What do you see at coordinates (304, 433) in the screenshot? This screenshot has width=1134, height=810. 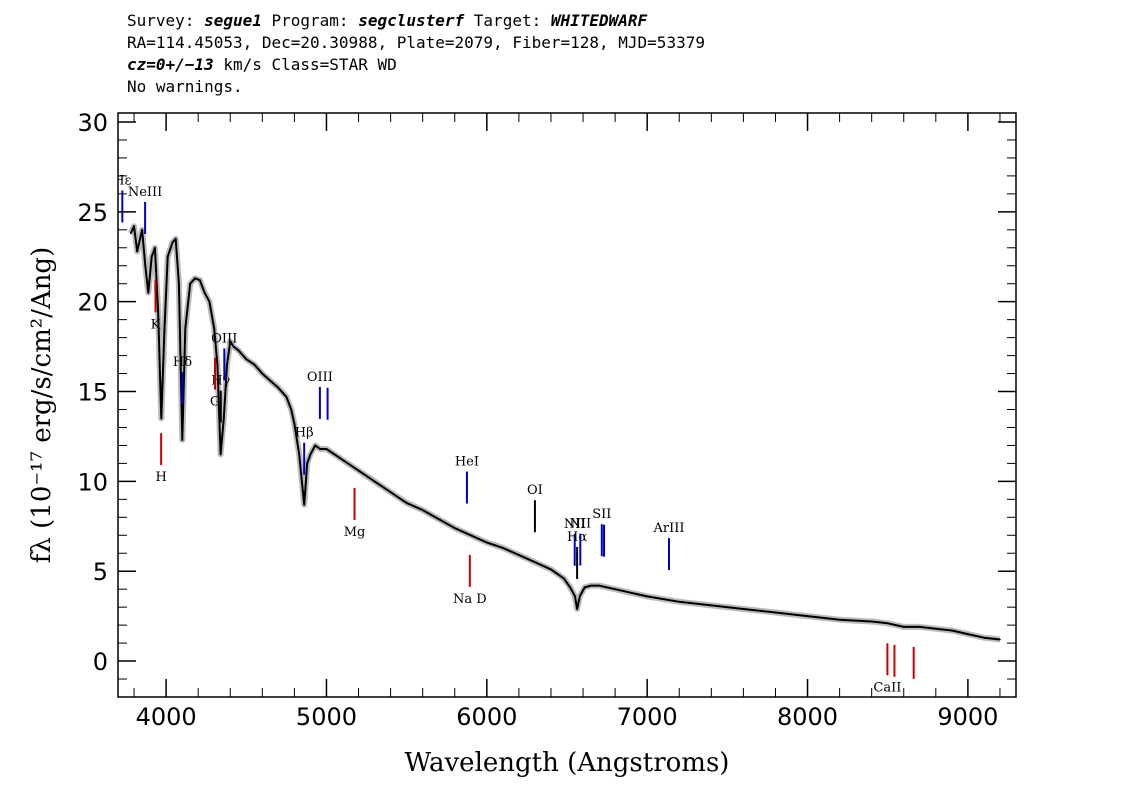 I see `spectral-line-label: Hβ` at bounding box center [304, 433].